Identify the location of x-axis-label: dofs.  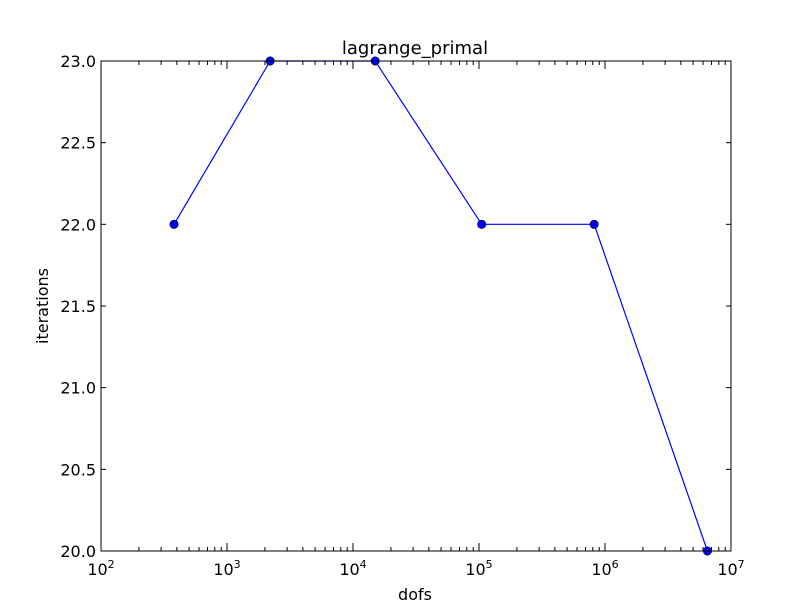
(415, 594).